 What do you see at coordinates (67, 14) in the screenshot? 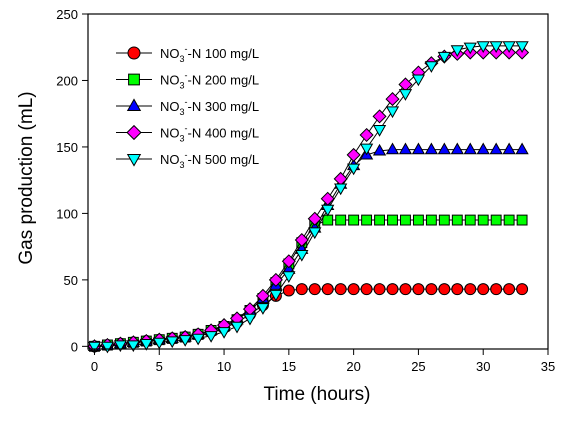
I see `y-tick-label: 250` at bounding box center [67, 14].